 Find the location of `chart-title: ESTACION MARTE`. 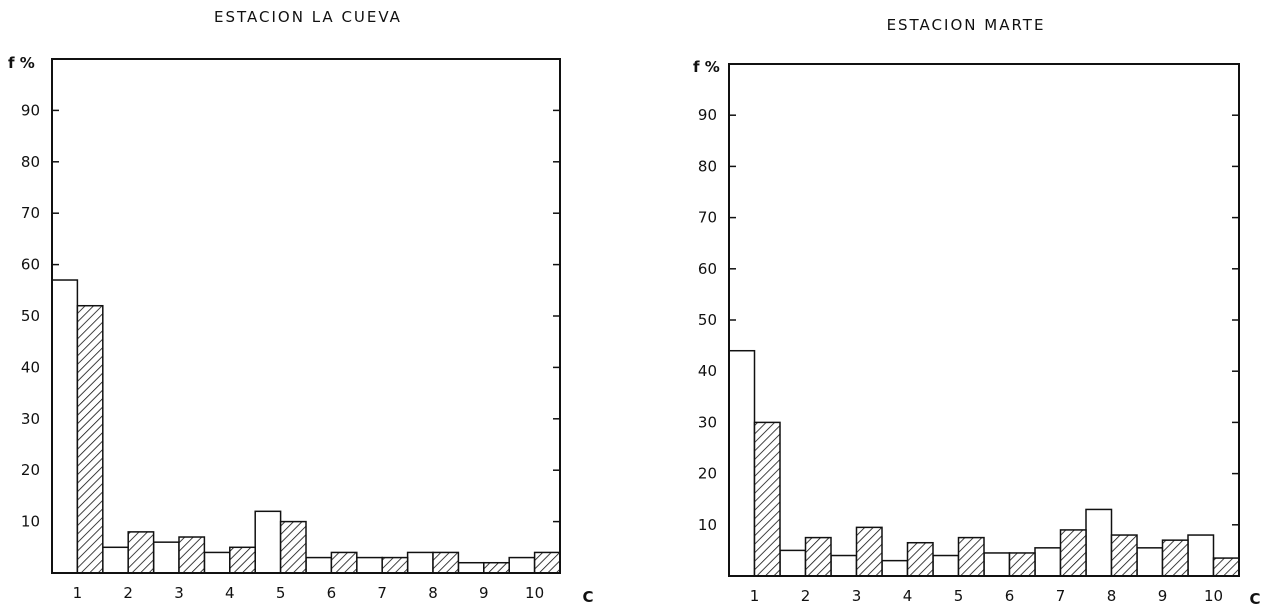

chart-title: ESTACION MARTE is located at coordinates (966, 25).